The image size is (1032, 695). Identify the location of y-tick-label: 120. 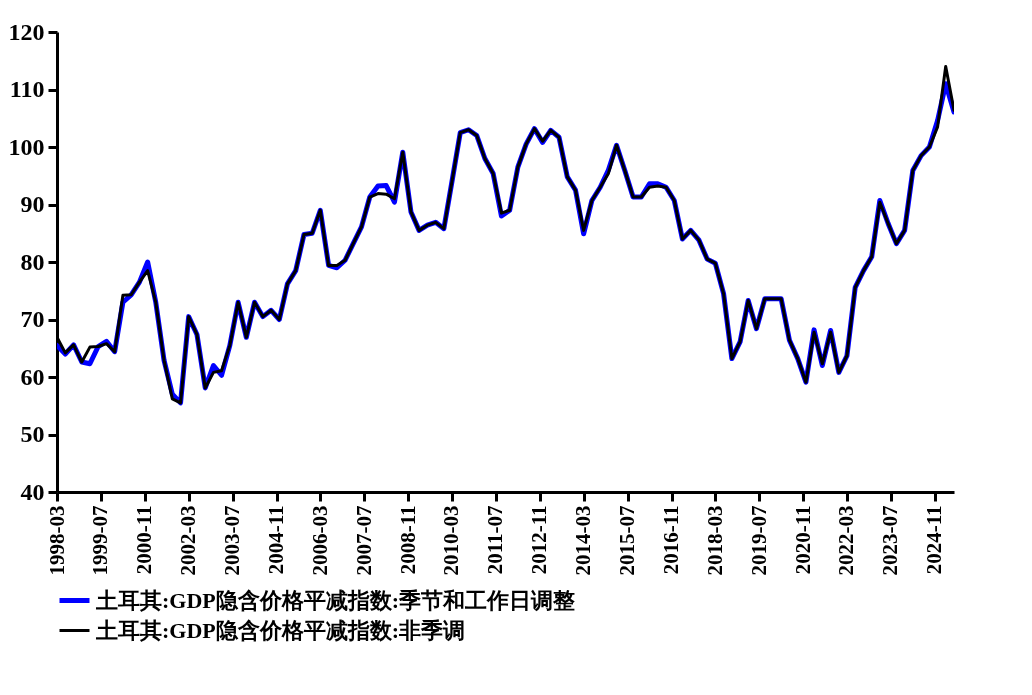
(26, 31).